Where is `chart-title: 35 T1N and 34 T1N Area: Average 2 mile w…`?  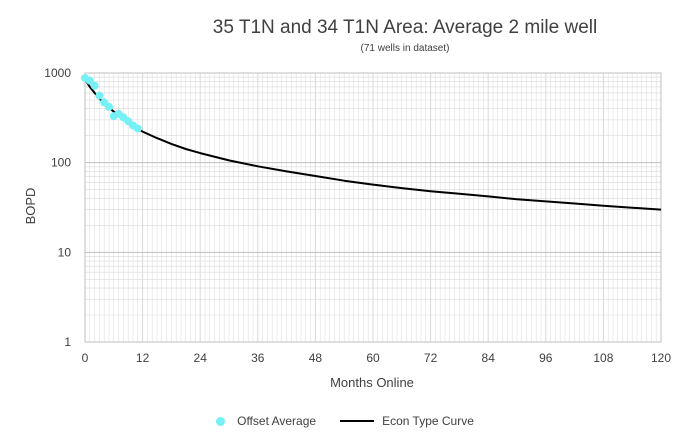 chart-title: 35 T1N and 34 T1N Area: Average 2 mile w… is located at coordinates (405, 27).